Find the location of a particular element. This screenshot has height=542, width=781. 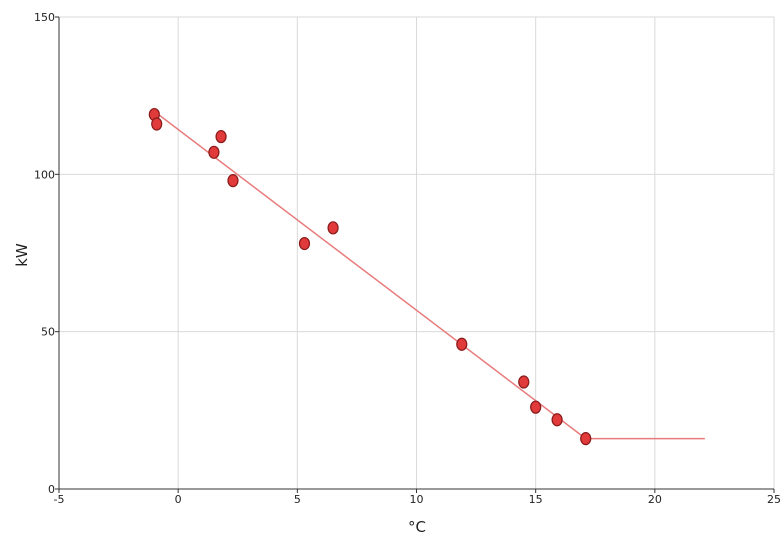

x-axis-title: °C is located at coordinates (417, 527).